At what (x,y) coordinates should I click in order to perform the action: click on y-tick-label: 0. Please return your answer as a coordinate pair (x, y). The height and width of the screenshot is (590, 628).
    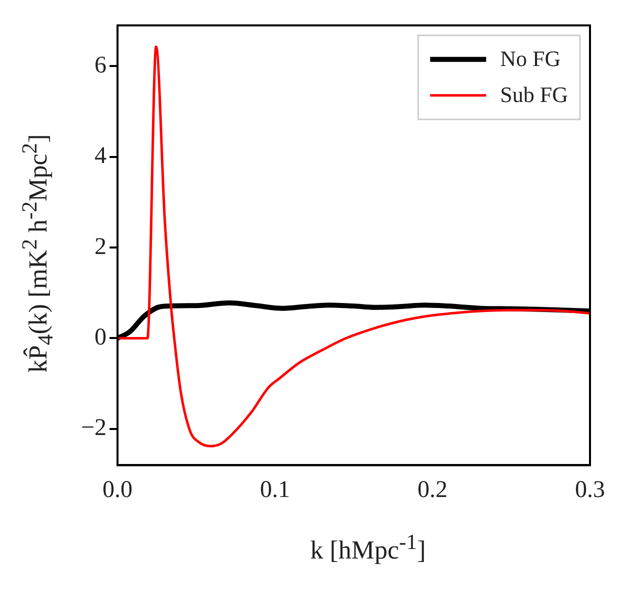
    Looking at the image, I should click on (100, 337).